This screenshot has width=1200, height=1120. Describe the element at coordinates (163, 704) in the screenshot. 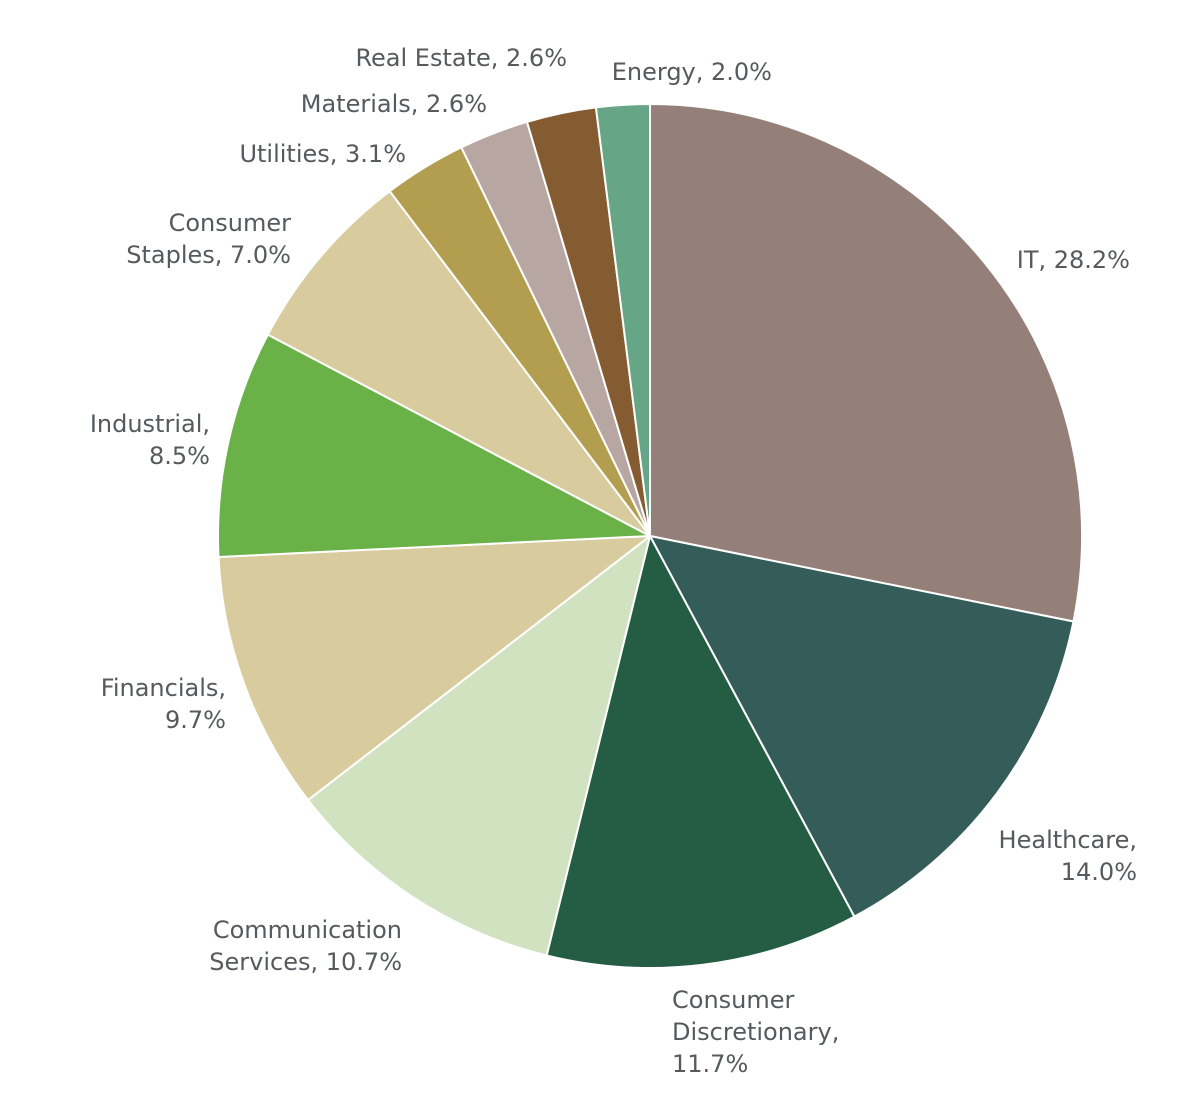

I see `slice-label-financials: Financials, 9.7%` at that location.